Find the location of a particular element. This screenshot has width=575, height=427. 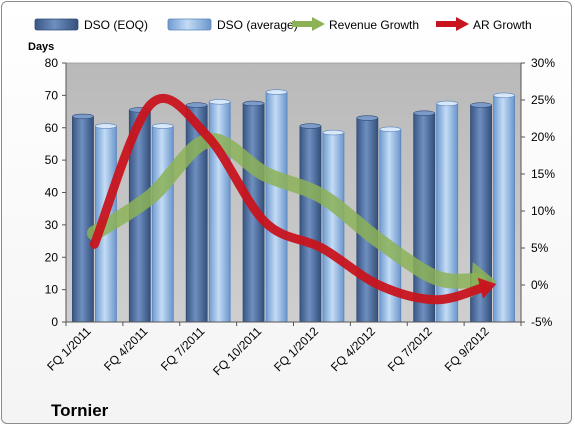

left-tick-label: 0 is located at coordinates (54, 322).